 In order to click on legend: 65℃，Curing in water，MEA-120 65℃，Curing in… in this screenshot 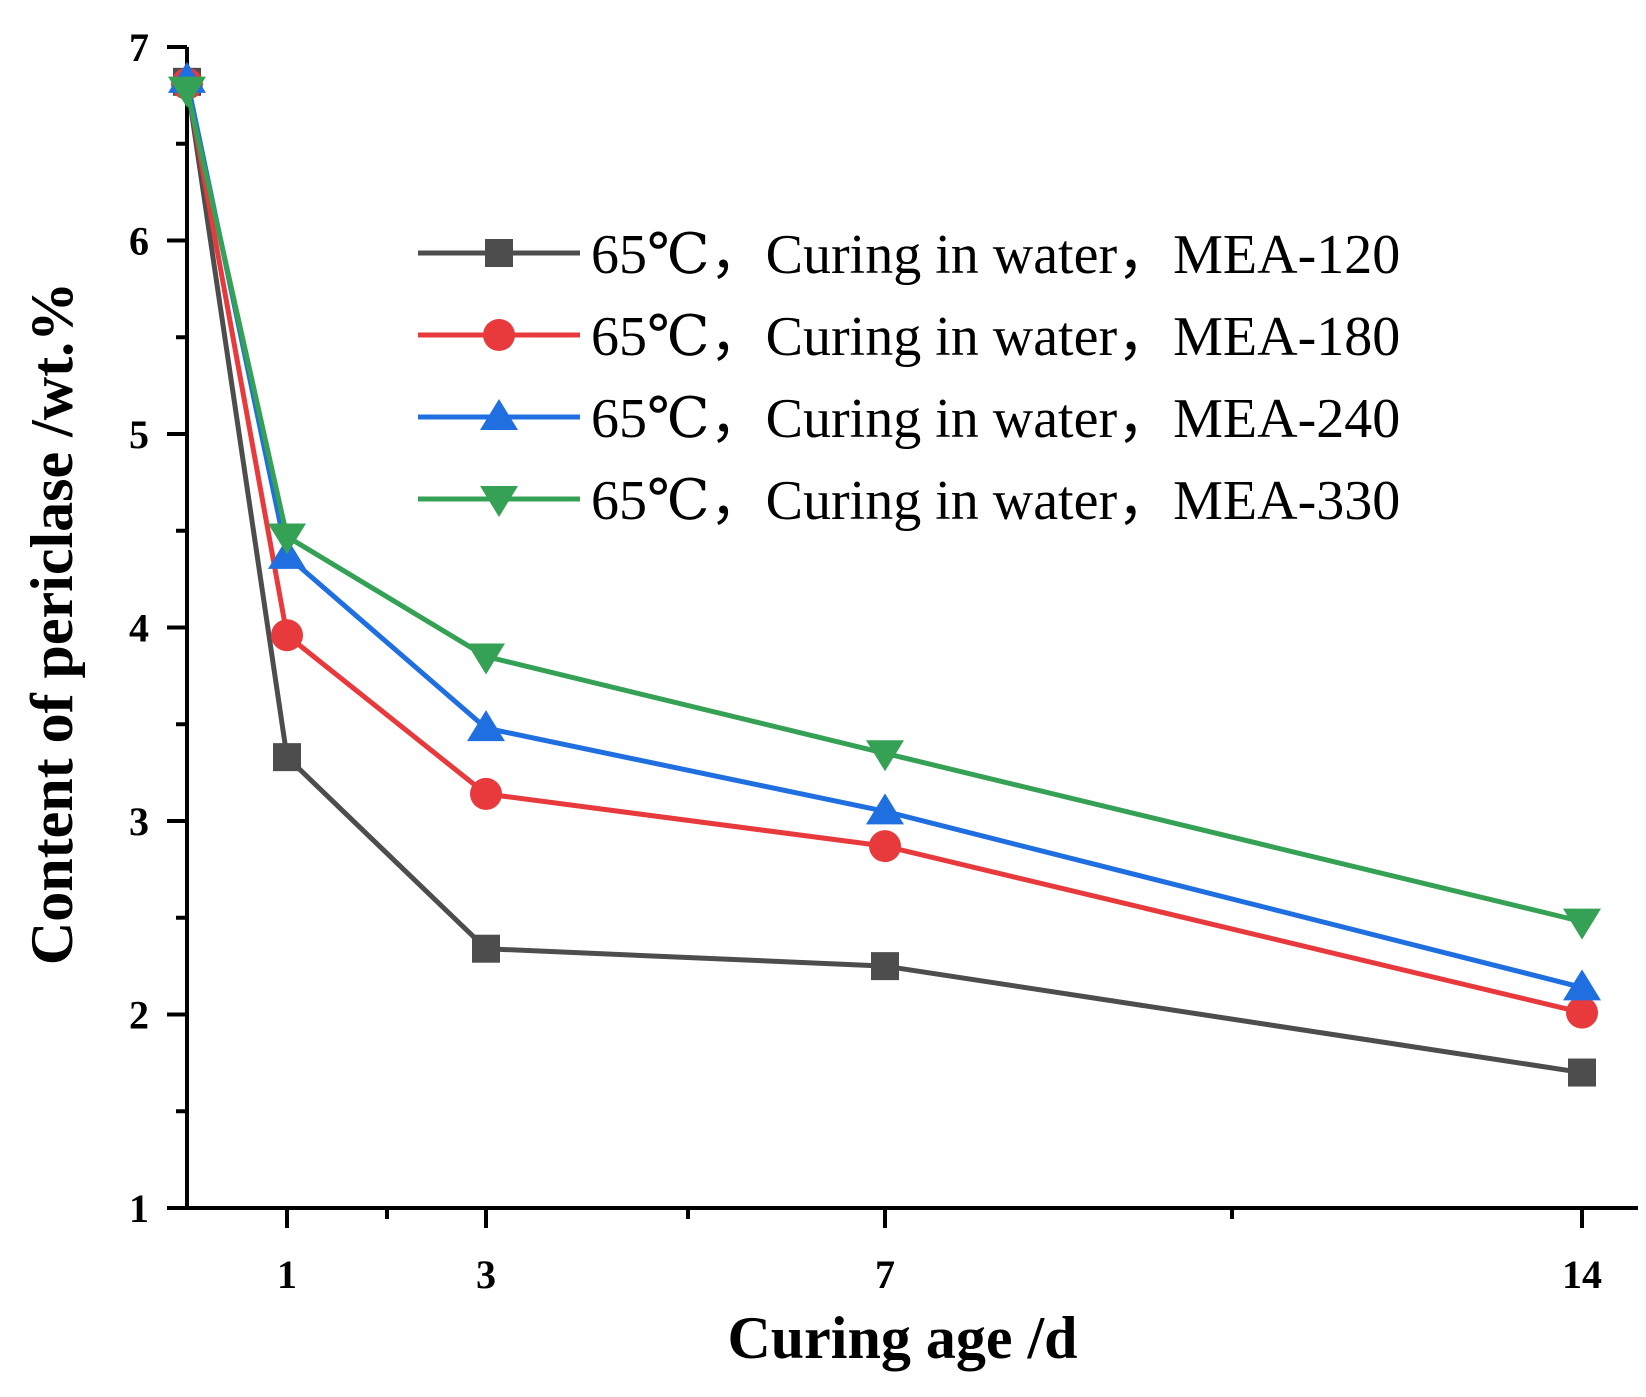, I will do `click(909, 378)`.